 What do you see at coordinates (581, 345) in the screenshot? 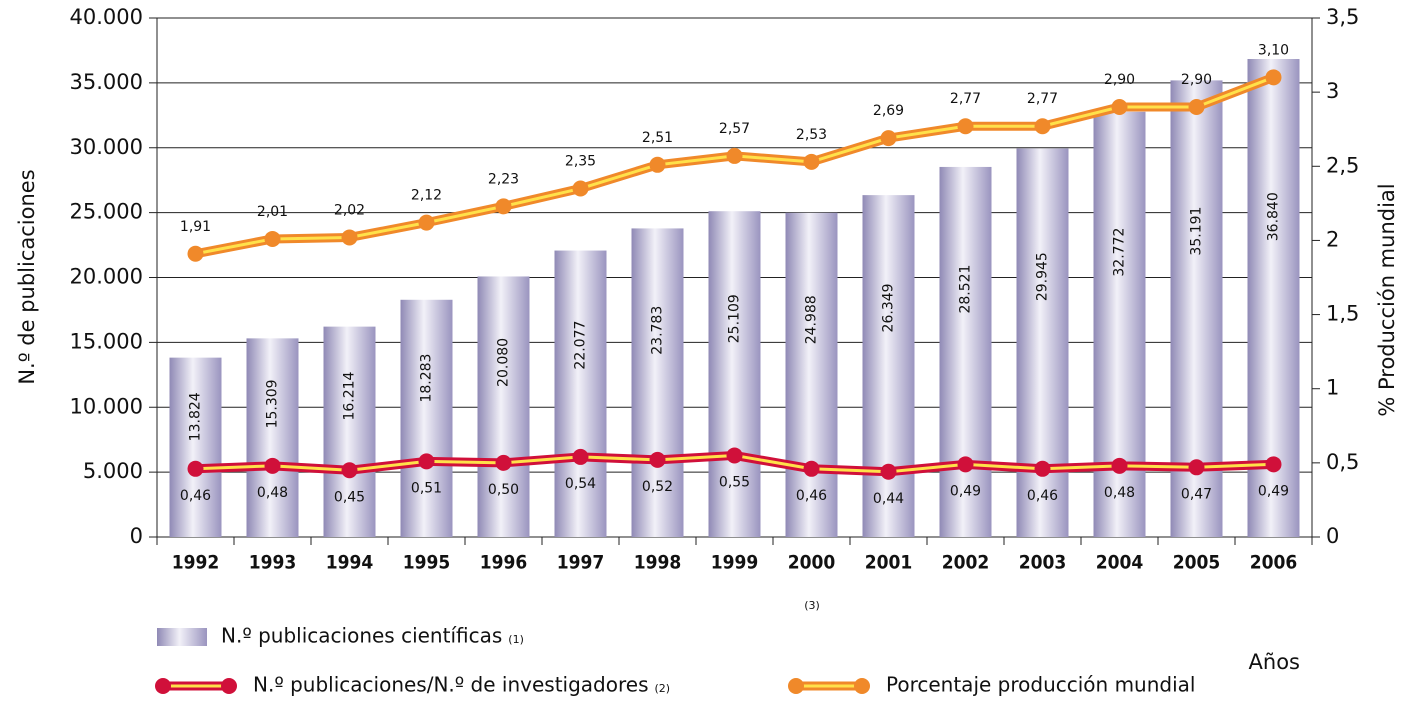
I see `bar-value-label: 22.077` at bounding box center [581, 345].